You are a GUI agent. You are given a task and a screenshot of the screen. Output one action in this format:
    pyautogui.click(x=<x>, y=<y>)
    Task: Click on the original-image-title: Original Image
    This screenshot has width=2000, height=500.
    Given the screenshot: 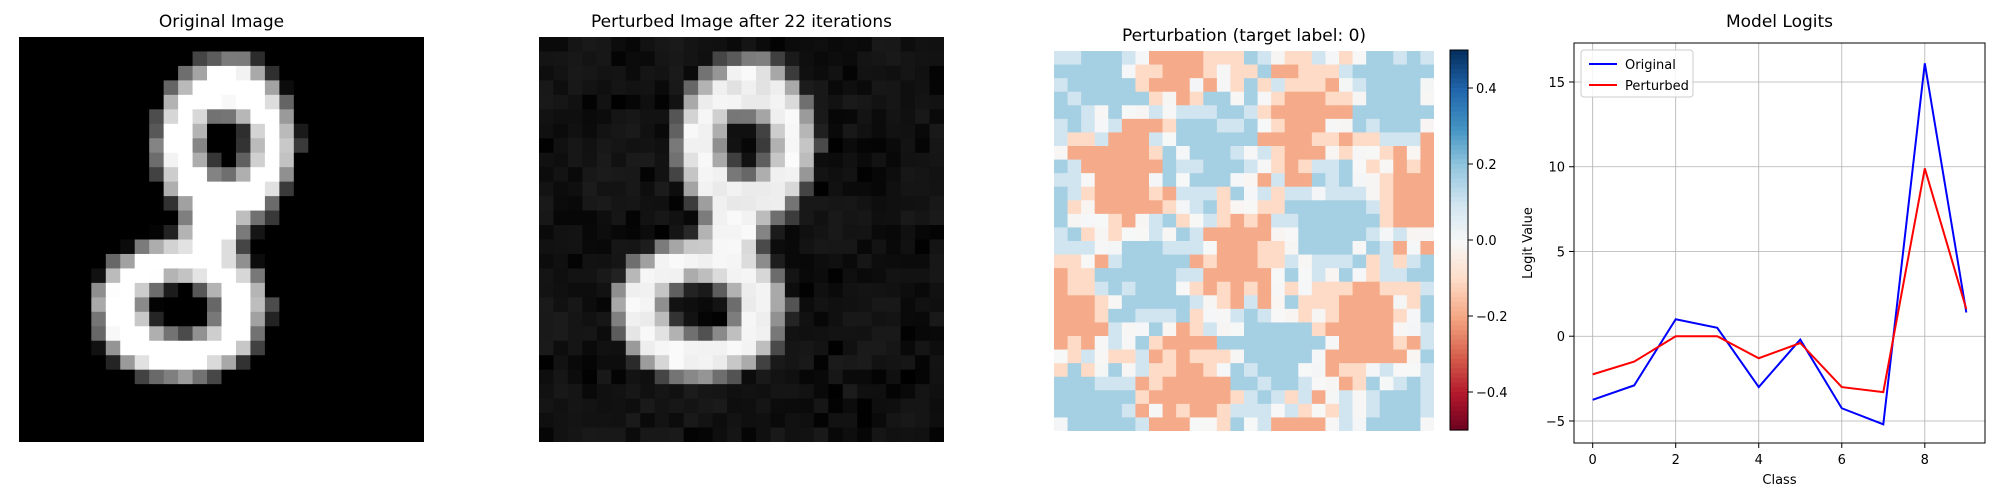 What is the action you would take?
    pyautogui.click(x=221, y=22)
    